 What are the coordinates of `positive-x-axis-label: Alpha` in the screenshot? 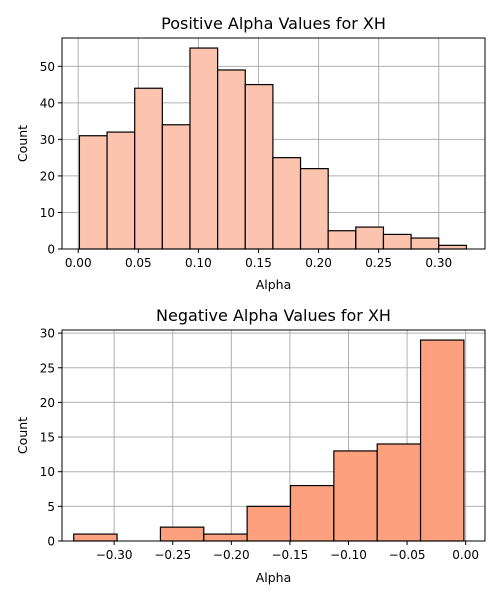 It's located at (274, 284).